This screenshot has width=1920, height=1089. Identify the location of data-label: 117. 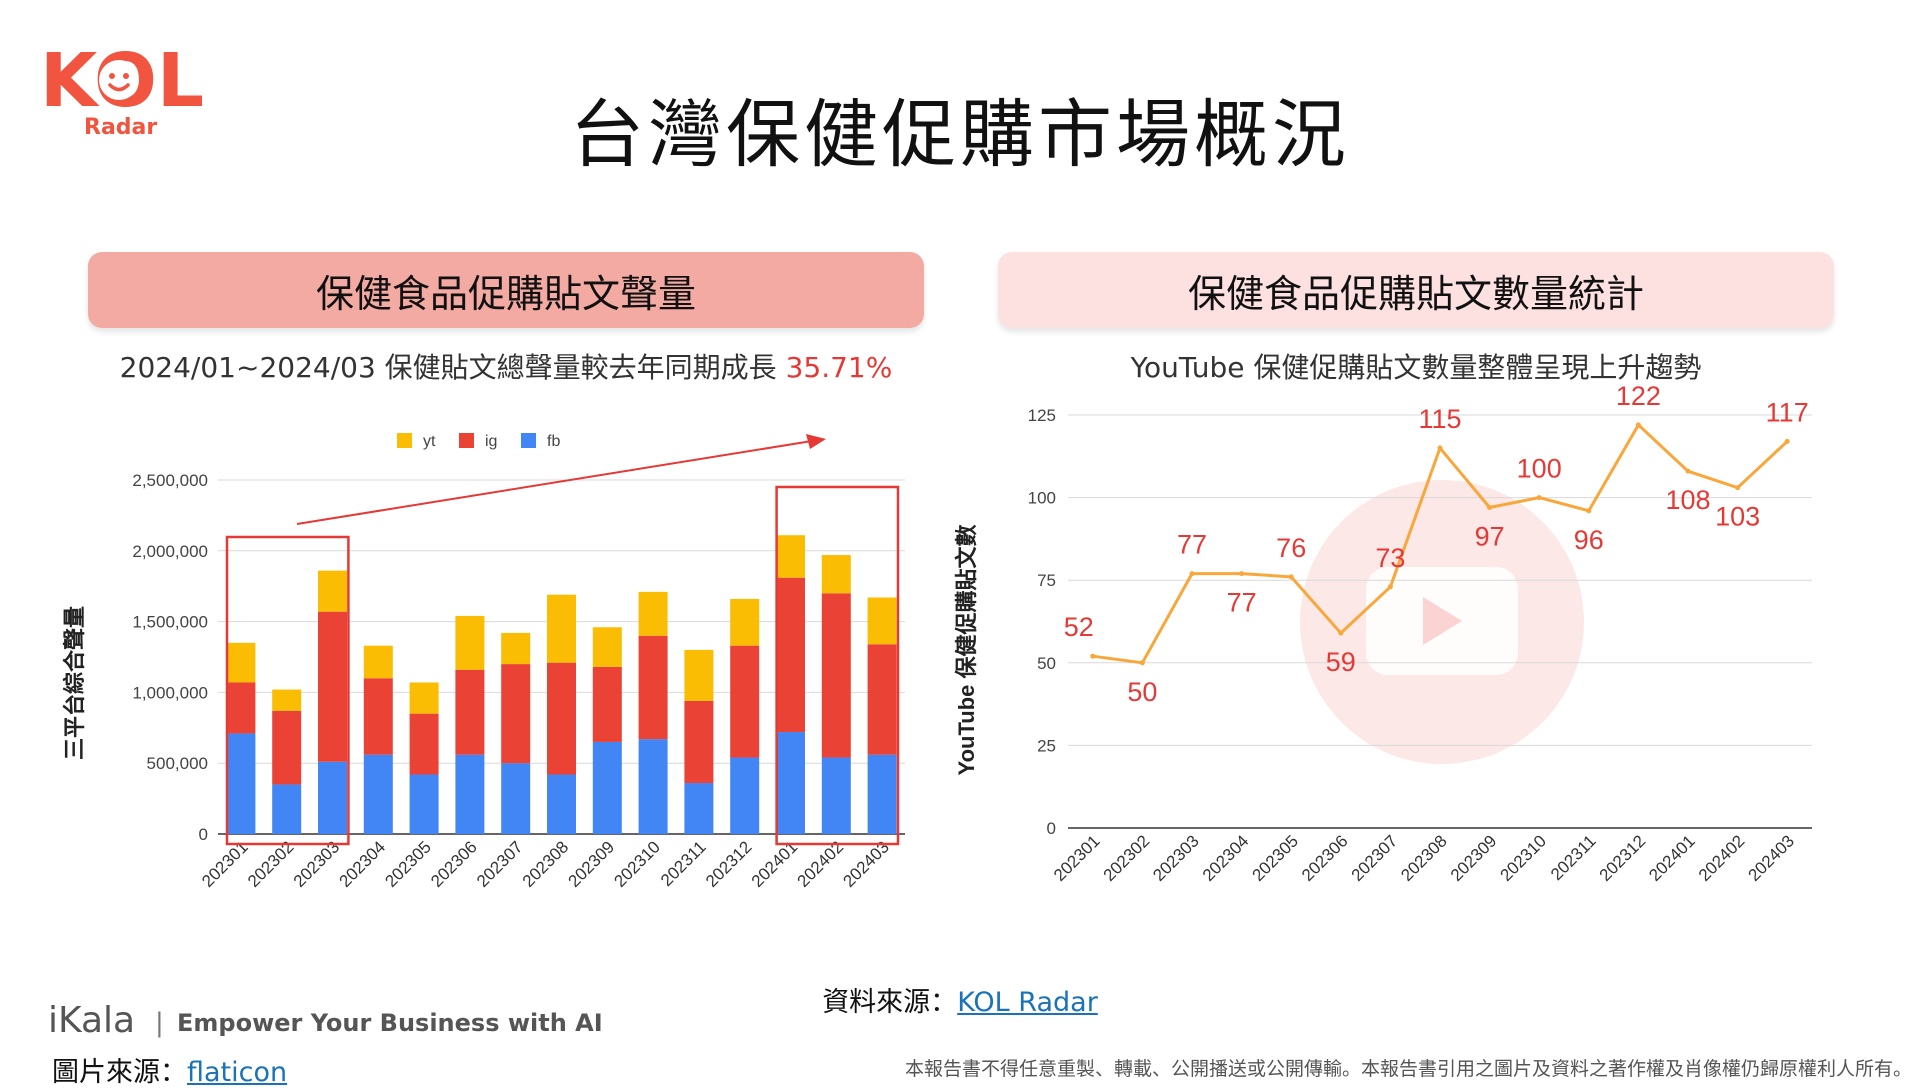
(1787, 412).